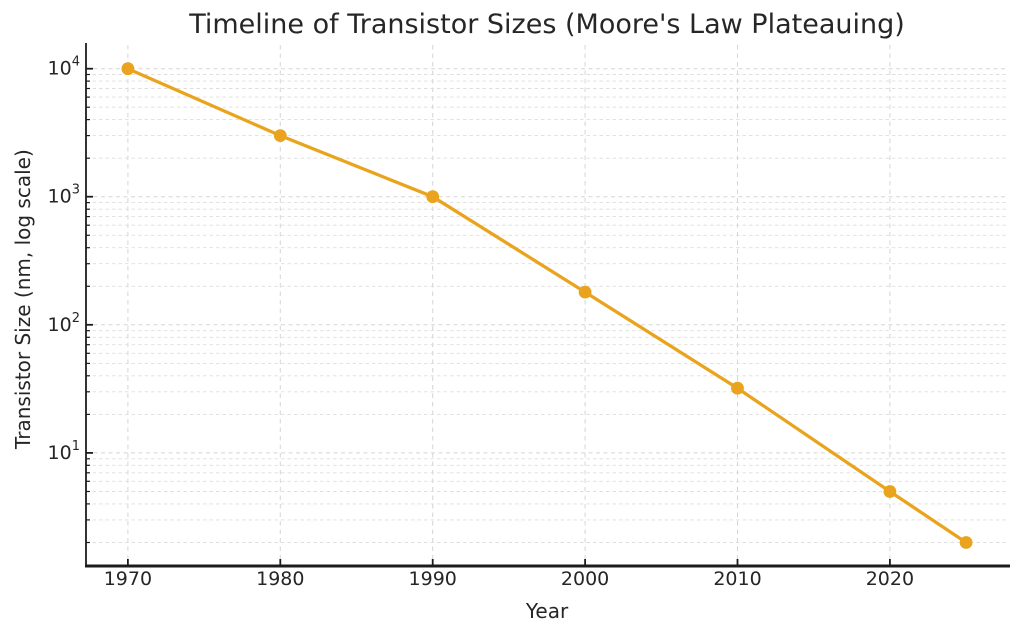 The height and width of the screenshot is (635, 1024). I want to click on x-tick-label: 2000, so click(585, 579).